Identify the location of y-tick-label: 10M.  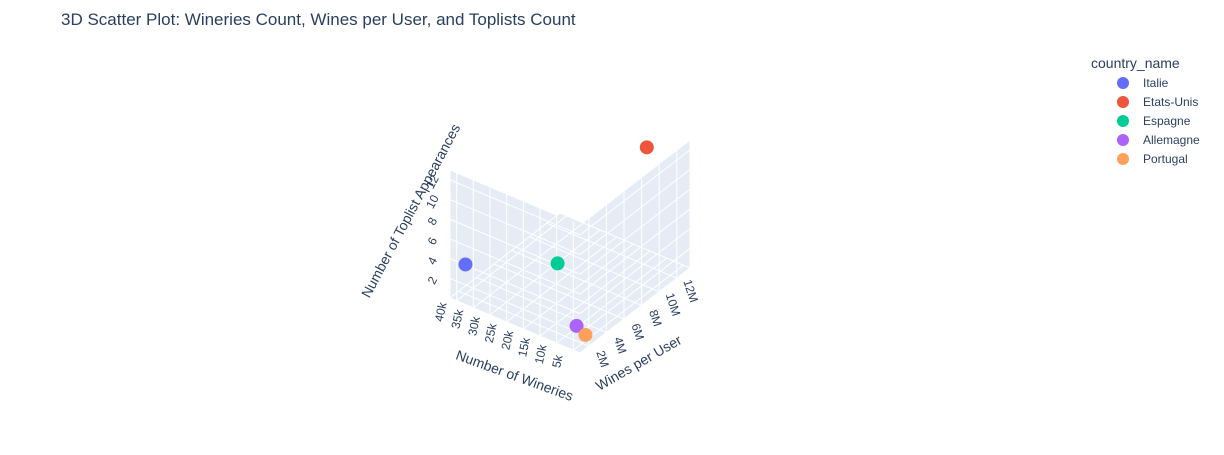
(673, 304).